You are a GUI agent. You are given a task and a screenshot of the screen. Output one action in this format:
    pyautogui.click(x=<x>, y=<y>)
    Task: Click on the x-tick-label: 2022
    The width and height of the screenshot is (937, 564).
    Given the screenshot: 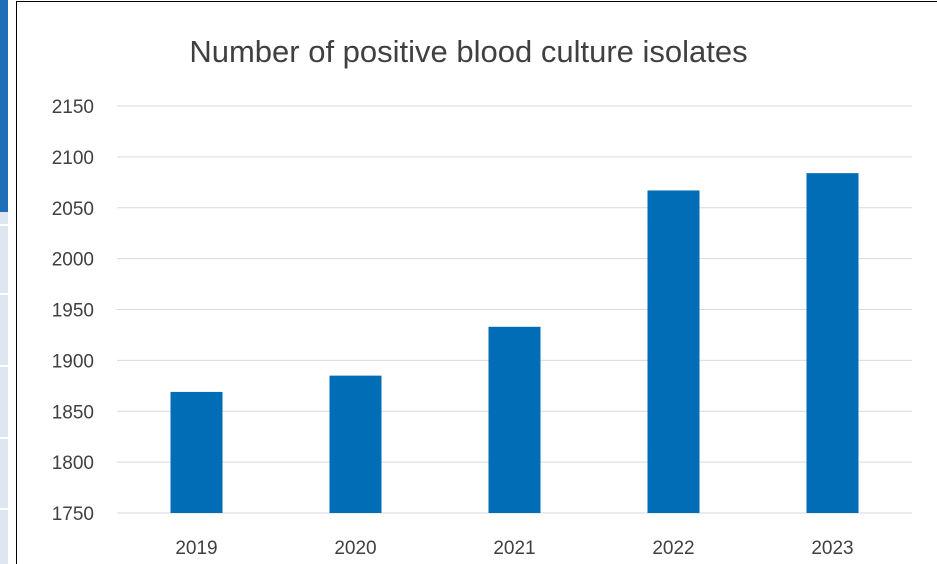 What is the action you would take?
    pyautogui.click(x=673, y=548)
    